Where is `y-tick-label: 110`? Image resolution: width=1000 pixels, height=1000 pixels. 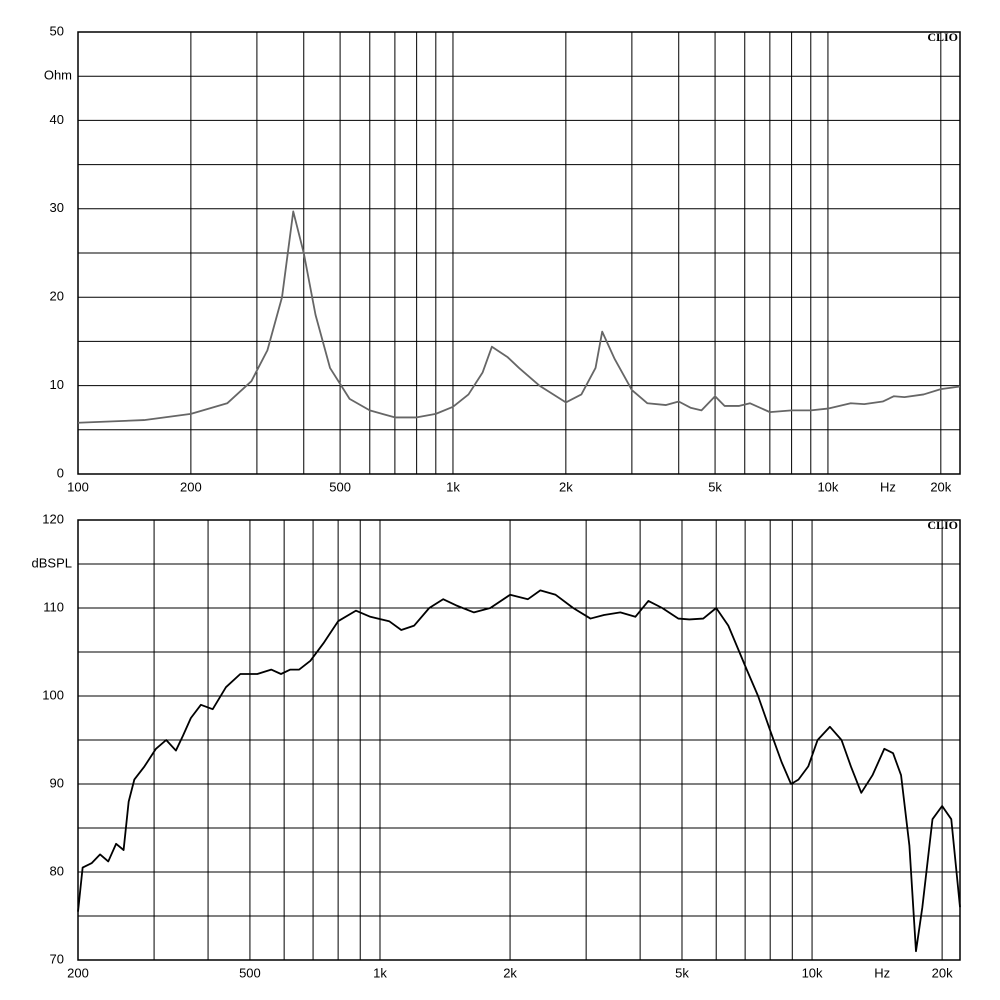 y-tick-label: 110 is located at coordinates (53, 606).